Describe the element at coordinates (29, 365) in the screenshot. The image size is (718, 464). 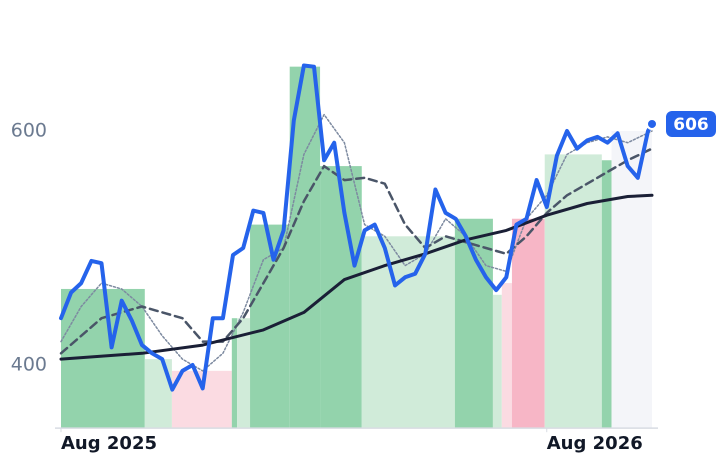
I see `y-tick-label: 400` at that location.